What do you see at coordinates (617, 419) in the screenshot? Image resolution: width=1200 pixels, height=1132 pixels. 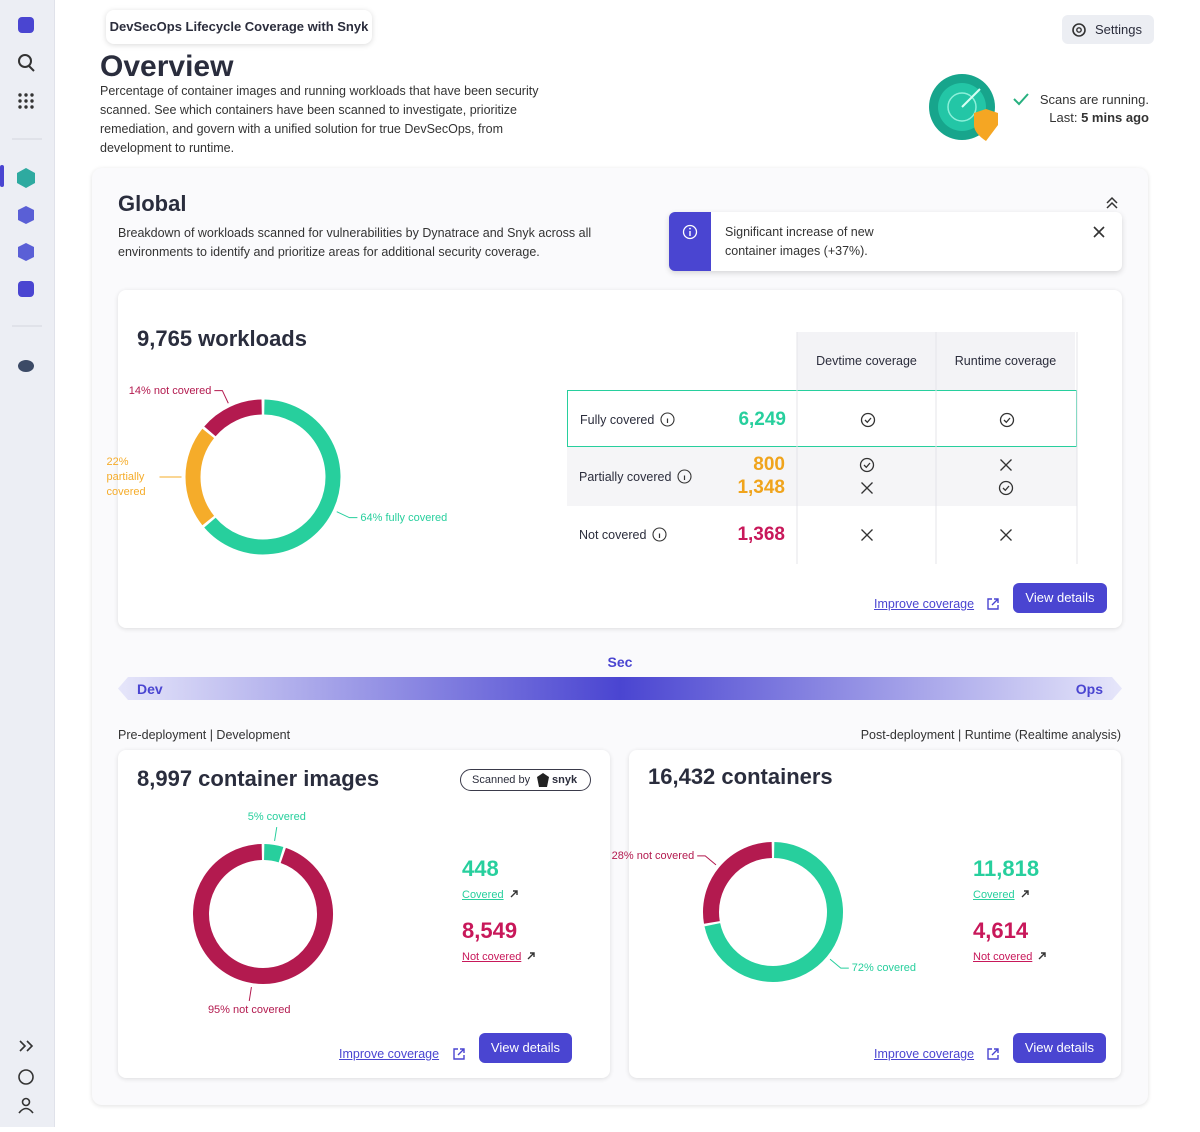 I see `row-label-text: Fully covered` at bounding box center [617, 419].